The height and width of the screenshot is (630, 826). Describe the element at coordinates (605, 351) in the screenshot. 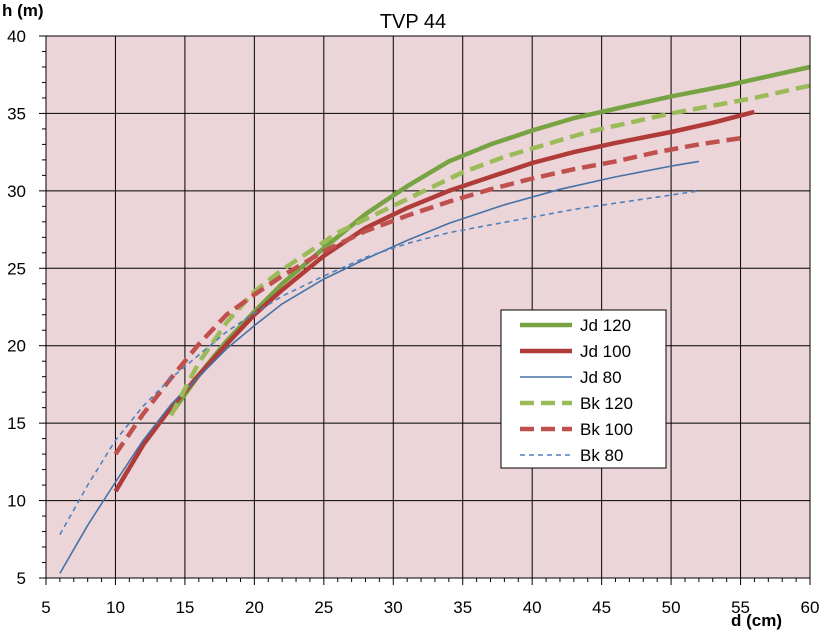

I see `legend-label-jd-100: Jd 100` at that location.